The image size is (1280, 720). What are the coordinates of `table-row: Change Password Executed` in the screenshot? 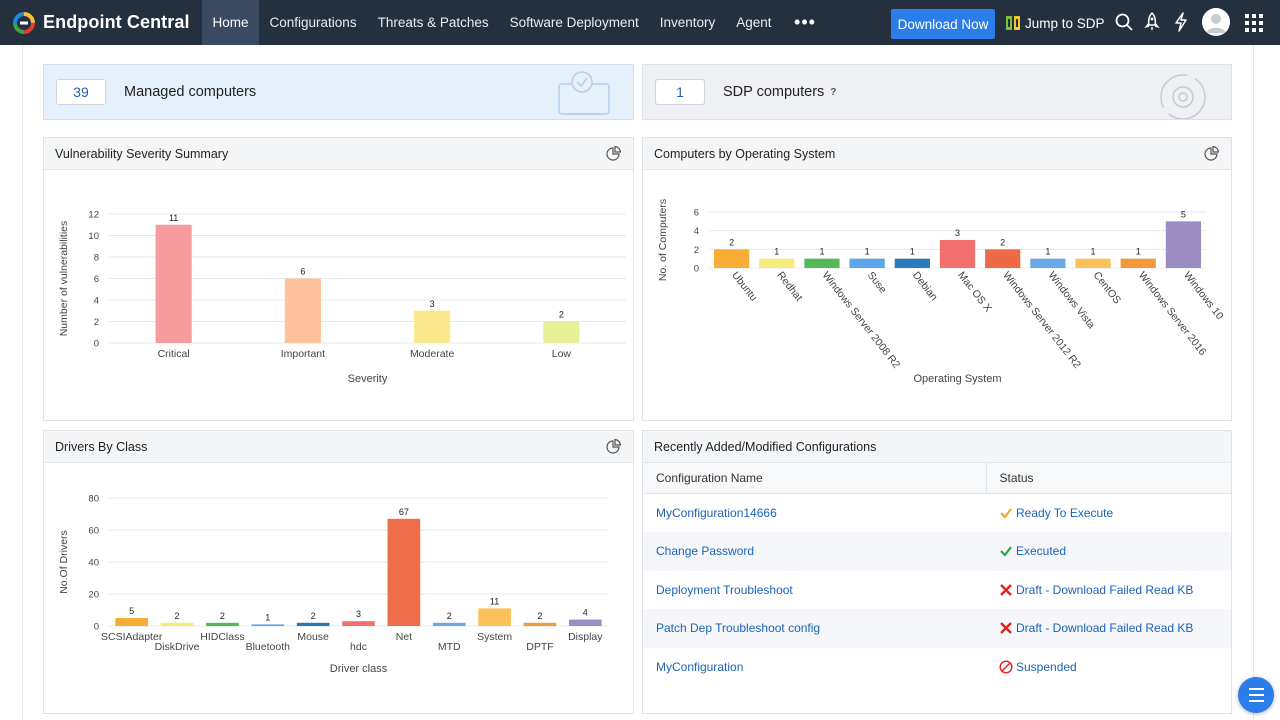 It's located at (937, 551).